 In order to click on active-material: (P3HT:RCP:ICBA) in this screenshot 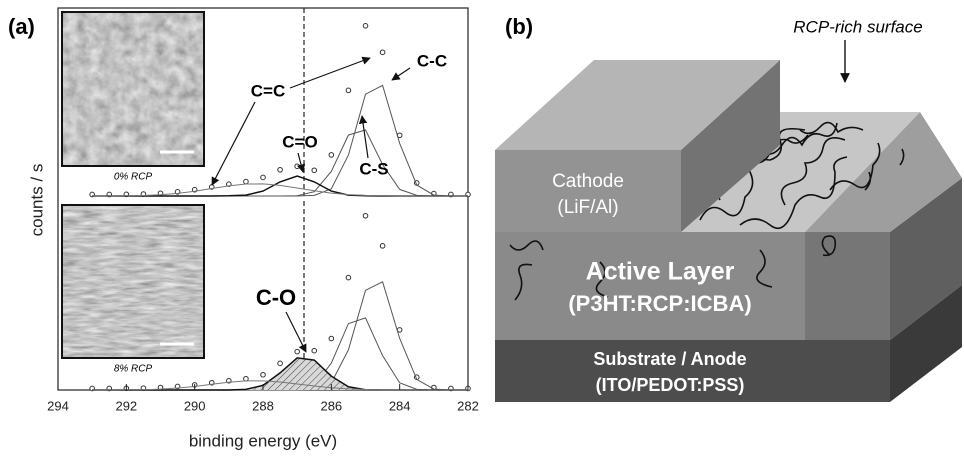, I will do `click(659, 303)`.